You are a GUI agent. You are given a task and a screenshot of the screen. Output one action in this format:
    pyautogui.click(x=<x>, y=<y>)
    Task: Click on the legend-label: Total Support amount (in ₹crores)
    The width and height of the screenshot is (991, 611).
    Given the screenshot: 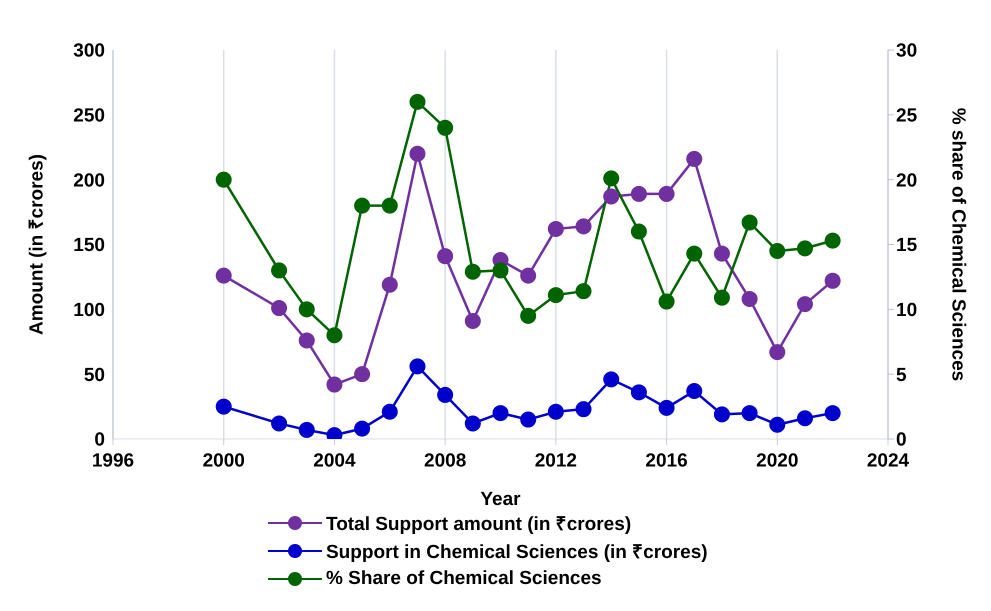 What is the action you would take?
    pyautogui.click(x=479, y=524)
    